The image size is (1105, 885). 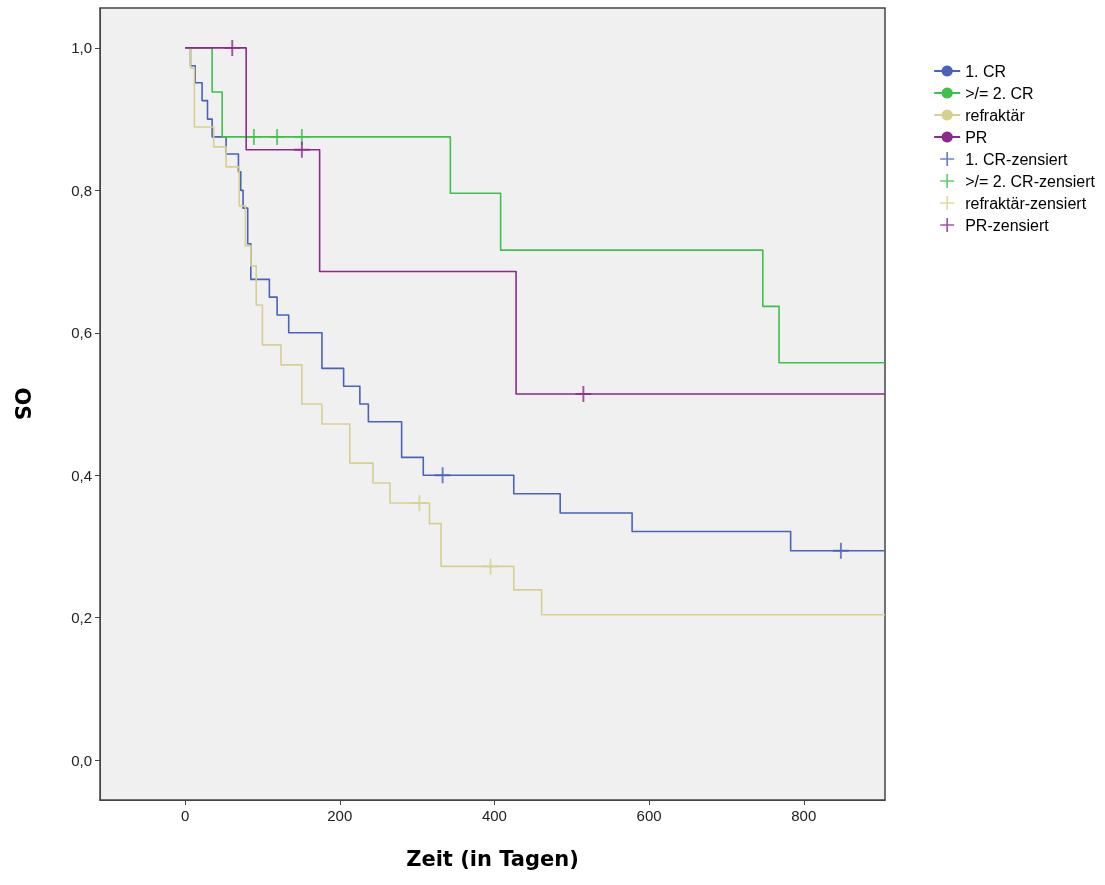 I want to click on x-tick-label: 600, so click(x=649, y=815).